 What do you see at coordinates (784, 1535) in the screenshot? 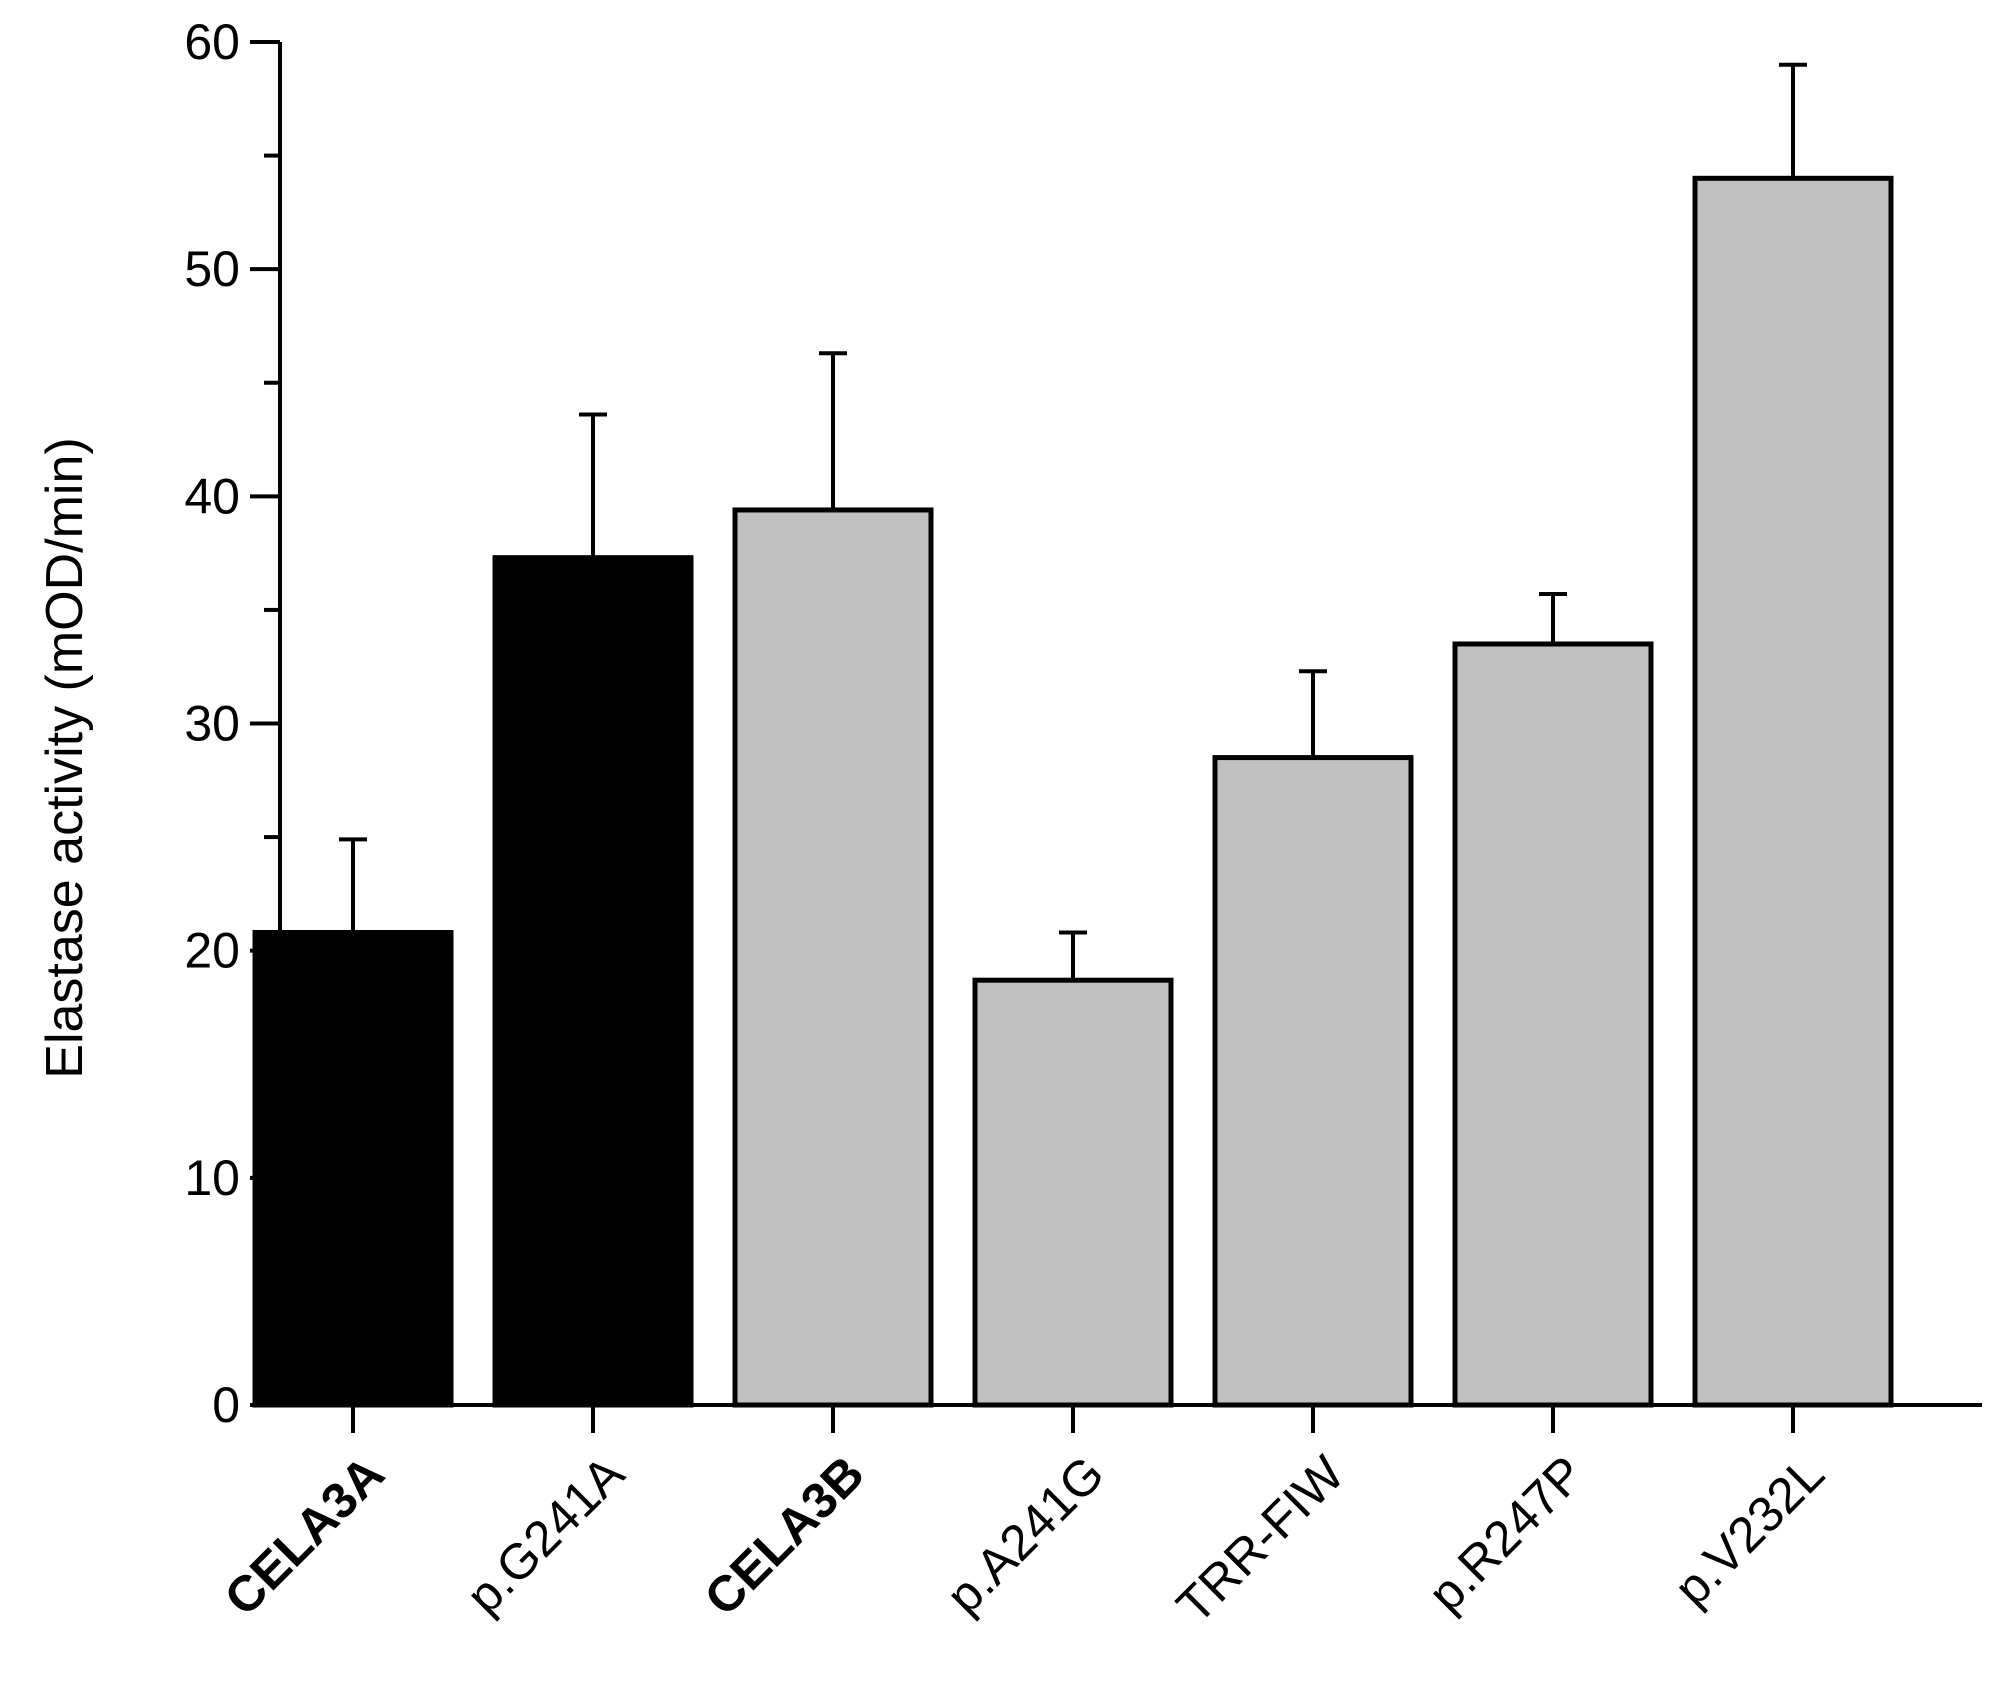
I see `x-tick-label-CELA3B: CELA3B` at bounding box center [784, 1535].